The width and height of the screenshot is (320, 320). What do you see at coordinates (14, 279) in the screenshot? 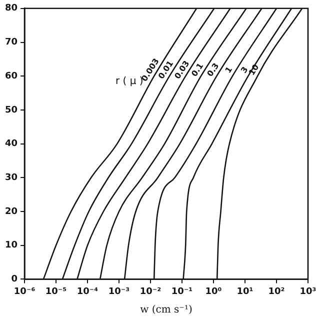
I see `y-tick-label: 0` at bounding box center [14, 279].